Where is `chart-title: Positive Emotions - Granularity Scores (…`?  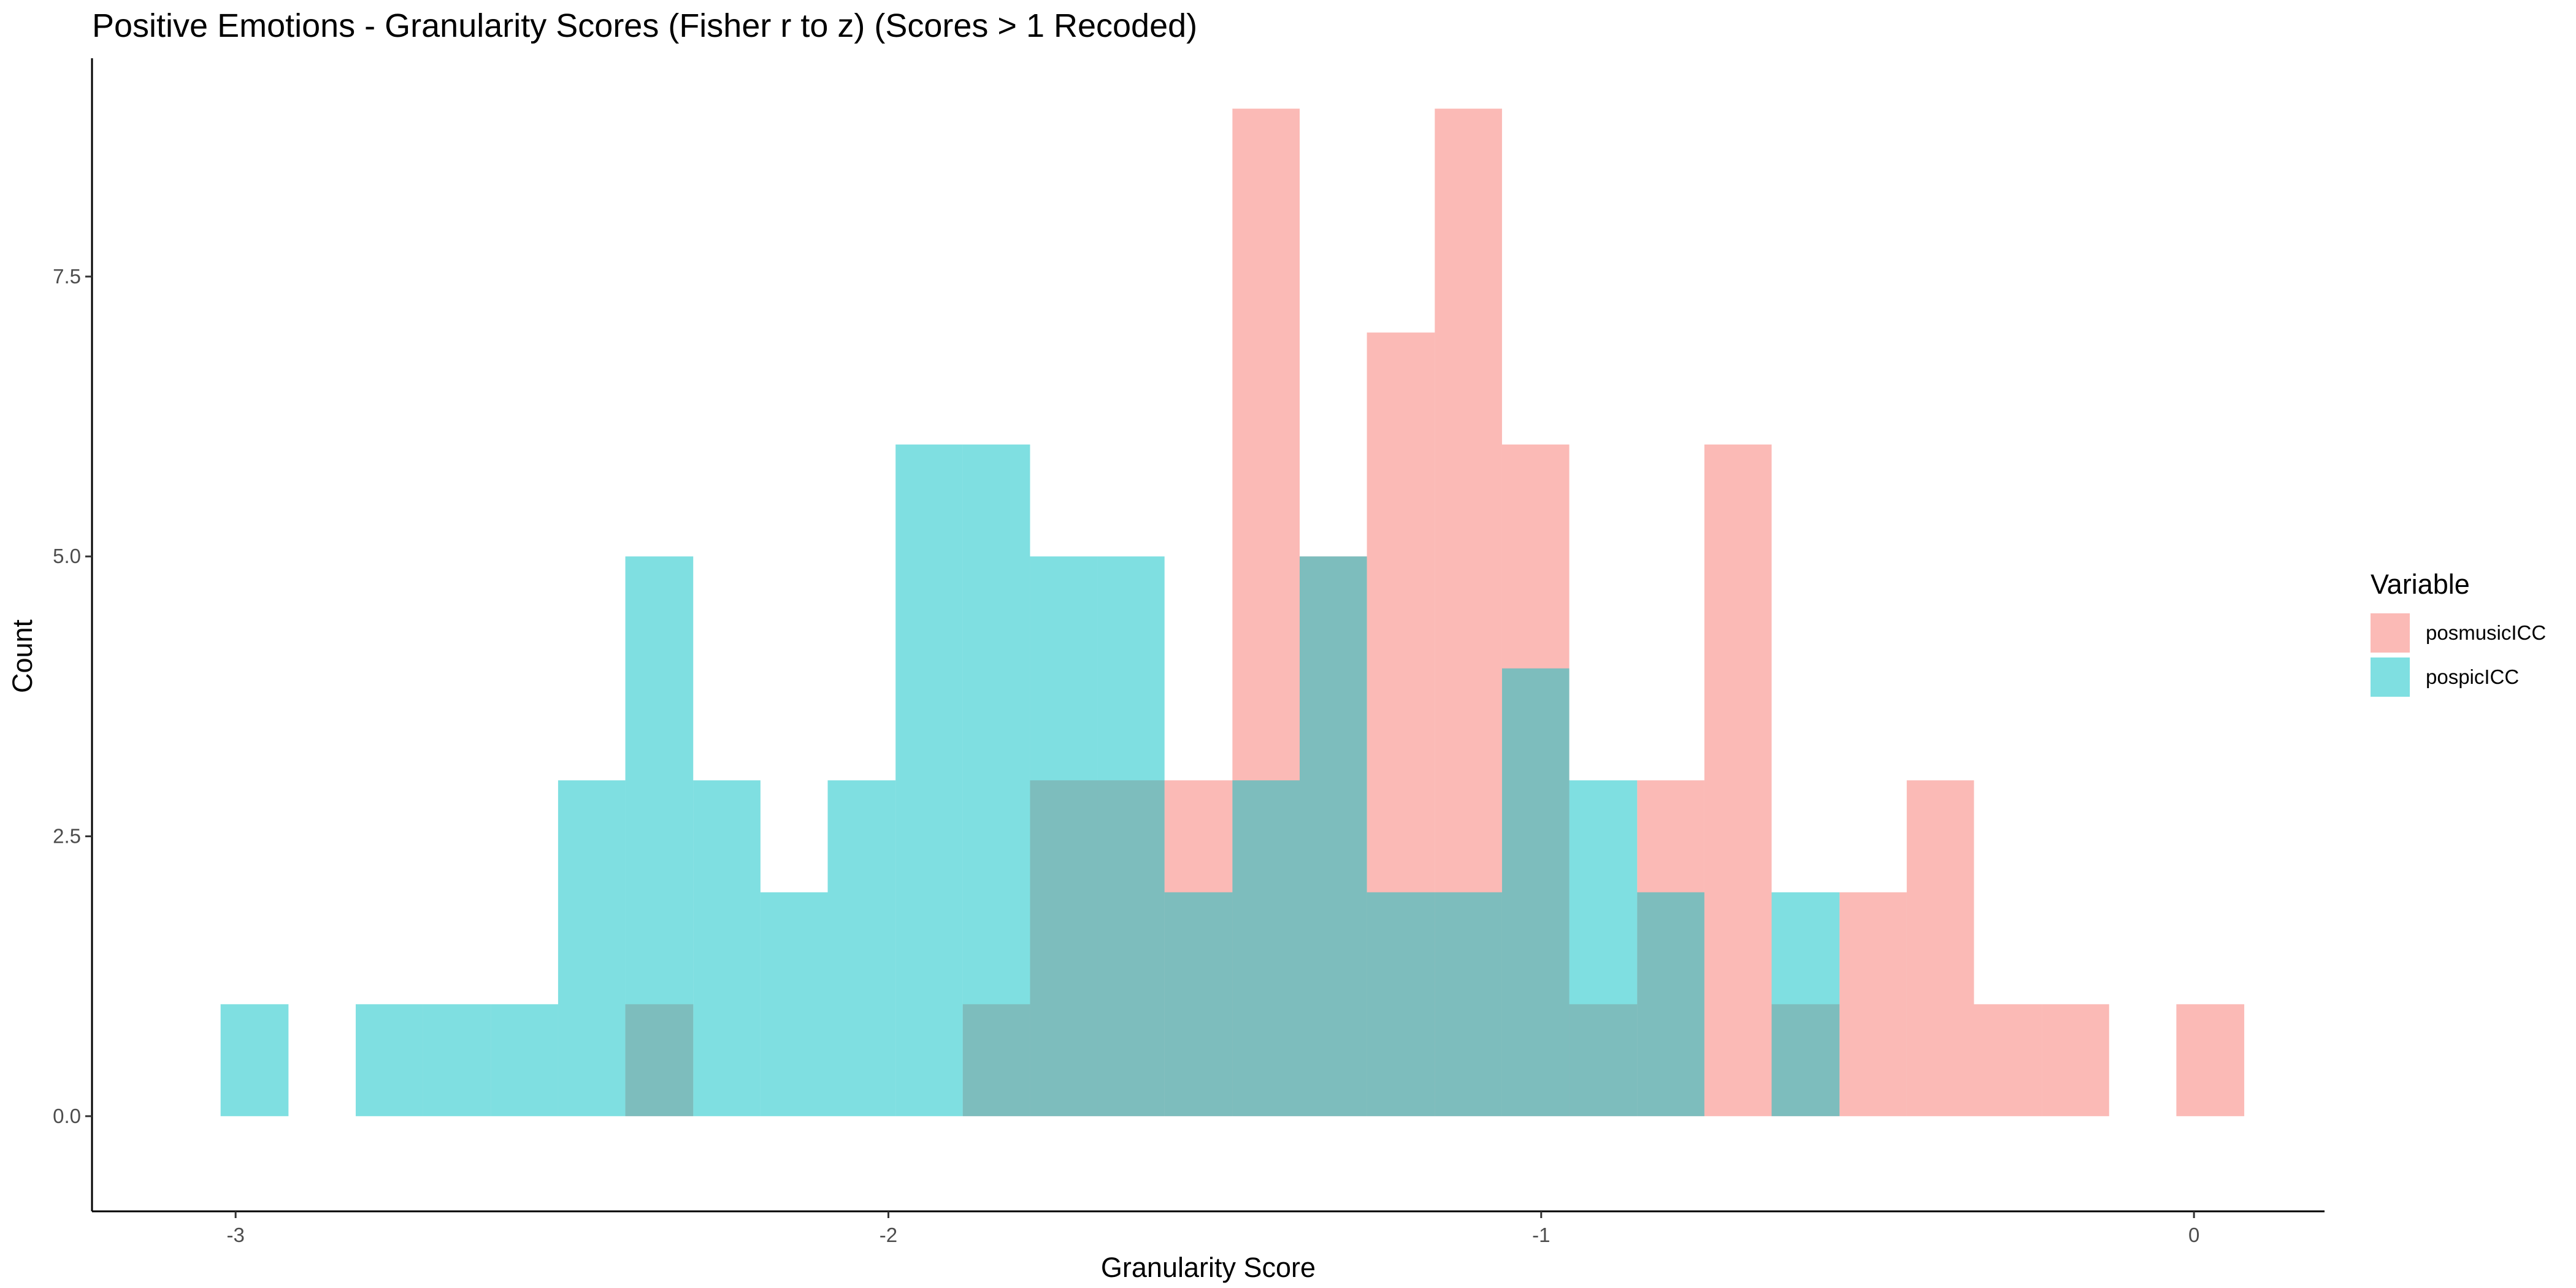
chart-title: Positive Emotions - Granularity Scores (… is located at coordinates (644, 25).